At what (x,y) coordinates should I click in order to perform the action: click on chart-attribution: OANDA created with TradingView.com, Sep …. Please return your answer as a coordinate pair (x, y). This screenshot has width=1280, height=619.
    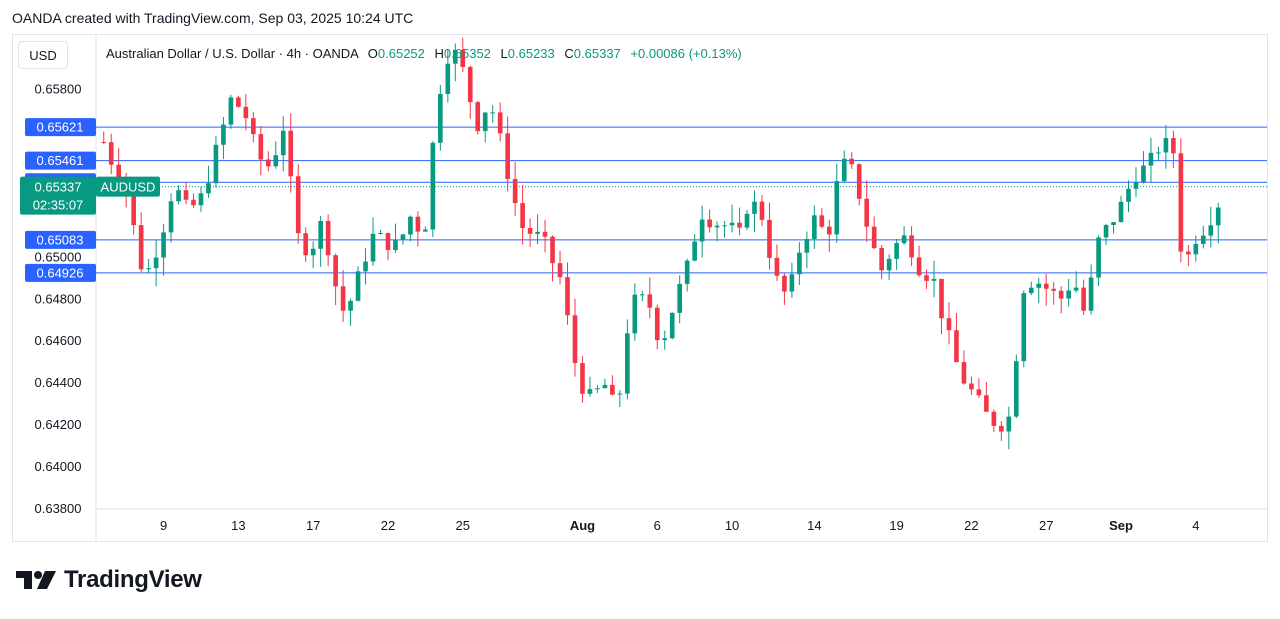
    Looking at the image, I should click on (213, 18).